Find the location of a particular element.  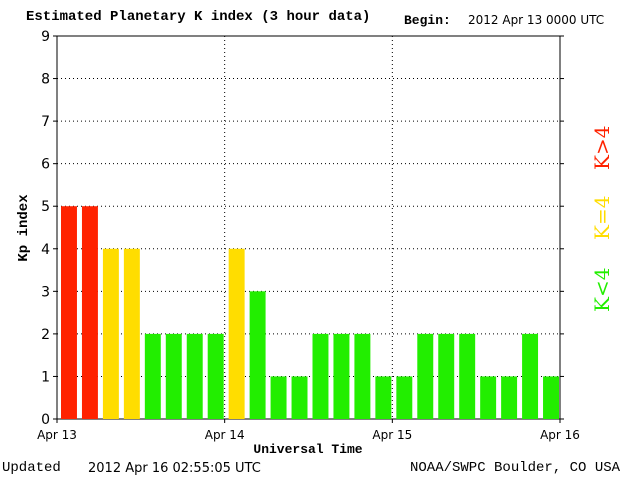

x-tick-label: Apr 13 is located at coordinates (57, 435).